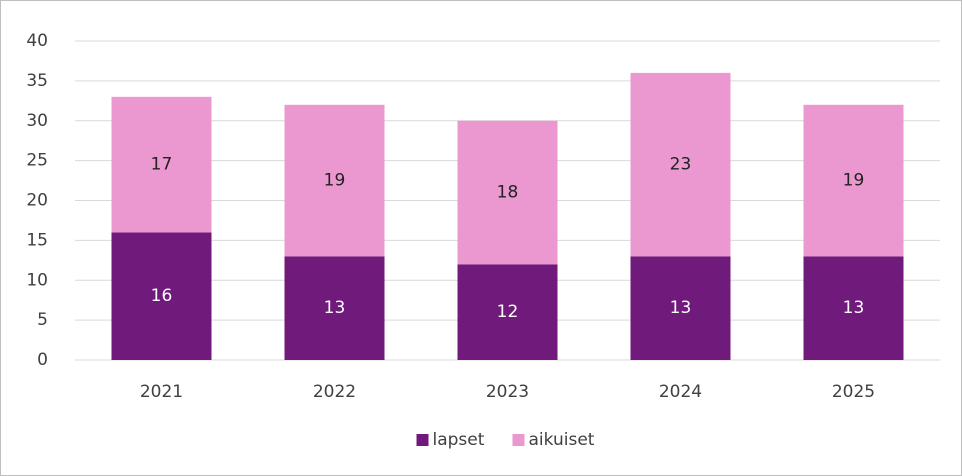 This screenshot has width=962, height=476. I want to click on data-label: 18, so click(508, 193).